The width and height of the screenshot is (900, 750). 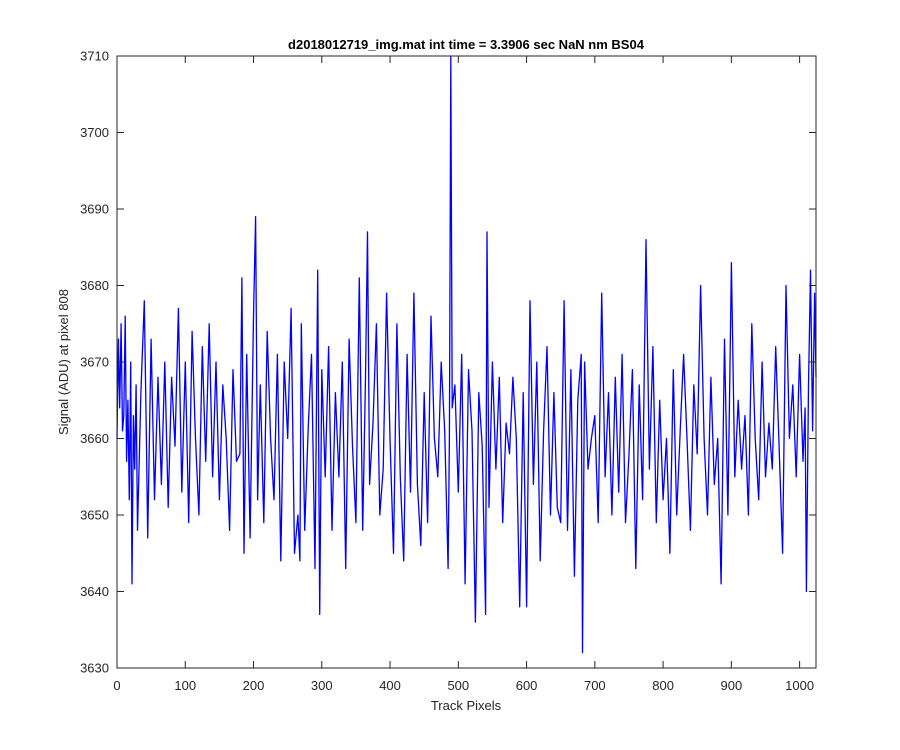 I want to click on x-tick-label: 500, so click(x=458, y=685).